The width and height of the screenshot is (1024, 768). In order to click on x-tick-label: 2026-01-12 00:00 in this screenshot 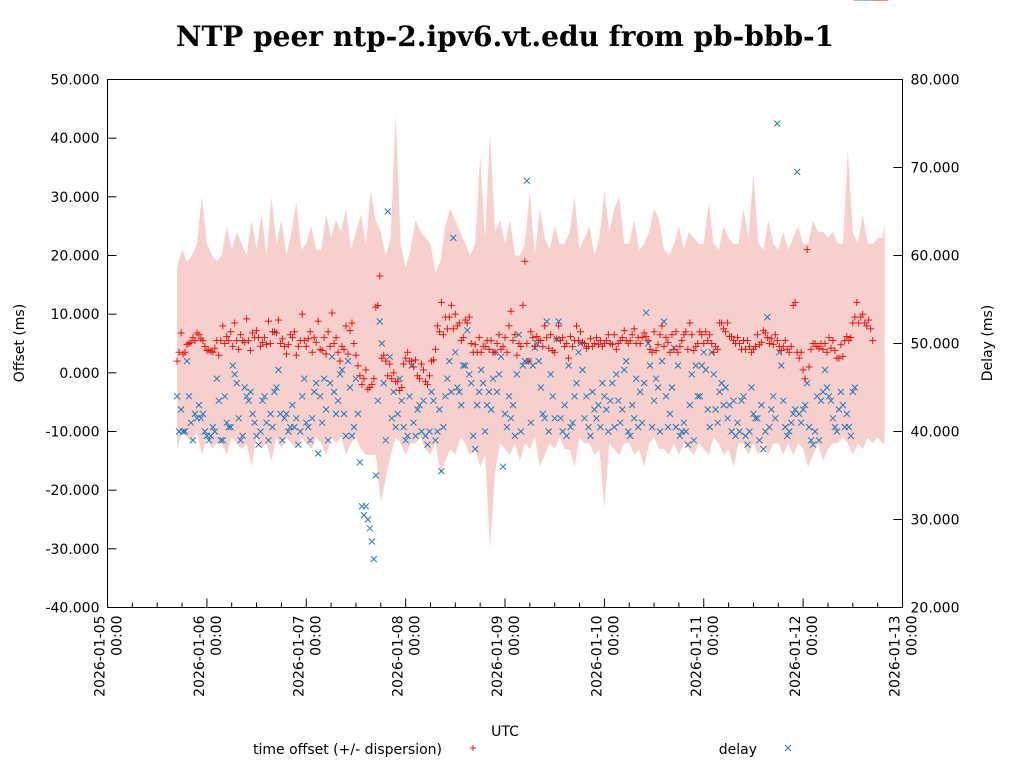, I will do `click(804, 656)`.